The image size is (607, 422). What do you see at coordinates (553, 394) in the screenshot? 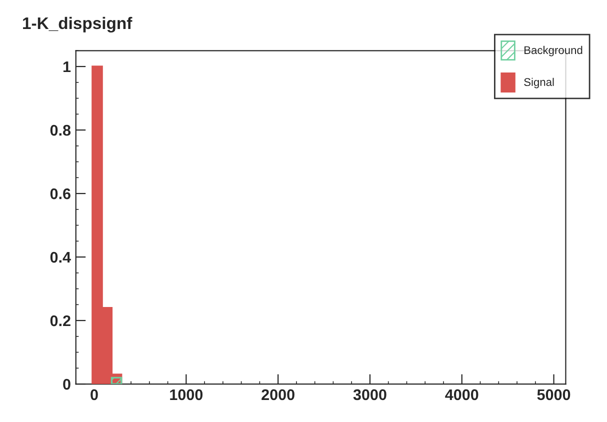
I see `x-tick-label: 5000` at bounding box center [553, 394].